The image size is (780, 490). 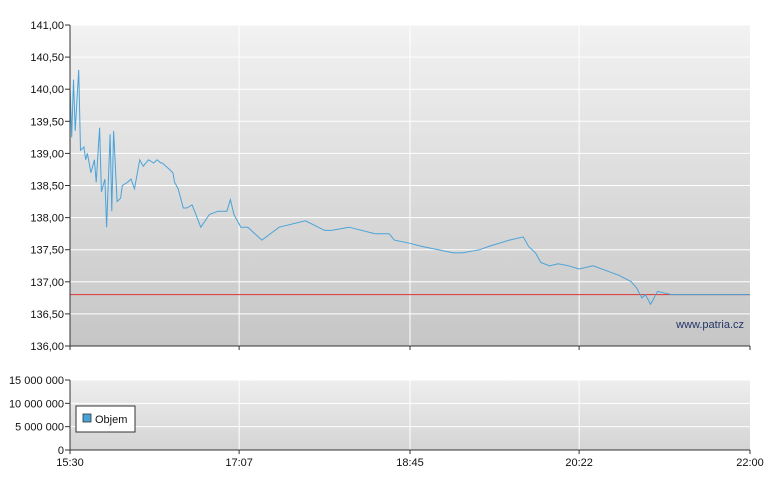 I want to click on volume-grid, so click(x=410, y=414).